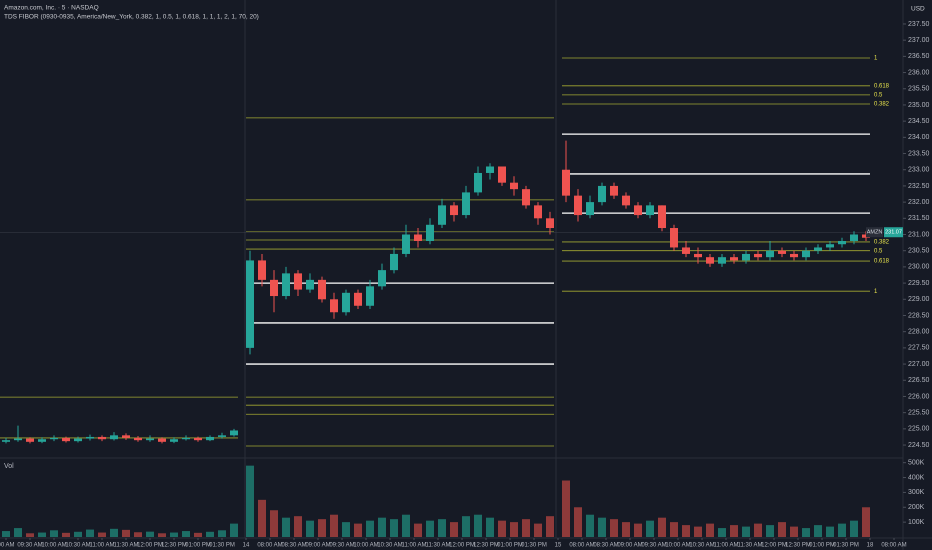 The height and width of the screenshot is (550, 932). Describe the element at coordinates (919, 218) in the screenshot. I see `y-tick-label: 231.50` at that location.